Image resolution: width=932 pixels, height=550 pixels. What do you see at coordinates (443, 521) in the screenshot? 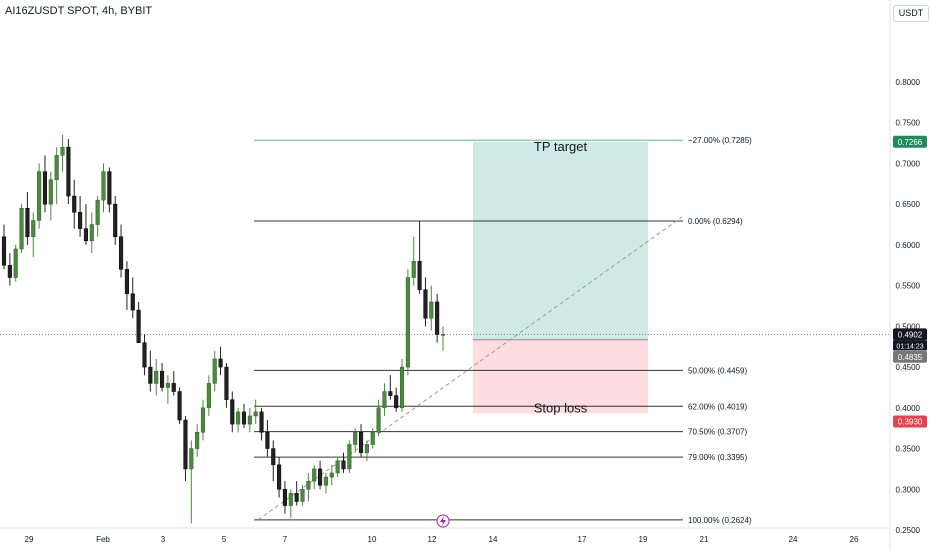
I see `lightning-icon` at bounding box center [443, 521].